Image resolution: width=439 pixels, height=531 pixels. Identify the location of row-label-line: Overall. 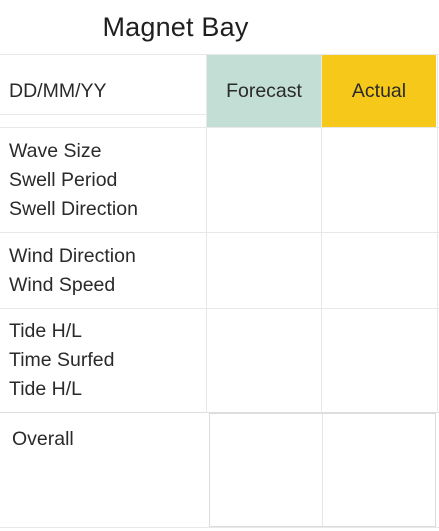
(43, 439).